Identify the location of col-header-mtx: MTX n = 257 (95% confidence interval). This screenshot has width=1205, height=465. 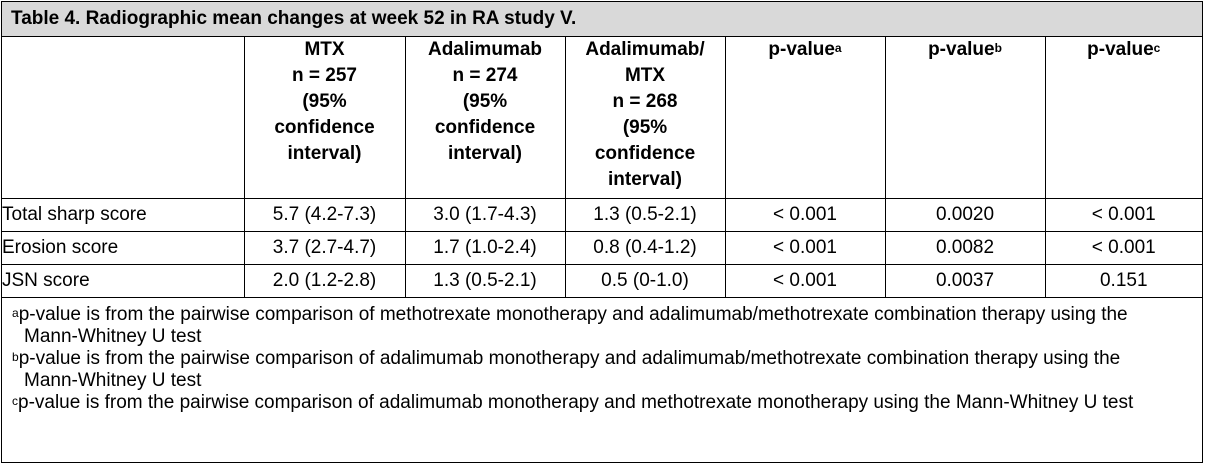
(324, 118).